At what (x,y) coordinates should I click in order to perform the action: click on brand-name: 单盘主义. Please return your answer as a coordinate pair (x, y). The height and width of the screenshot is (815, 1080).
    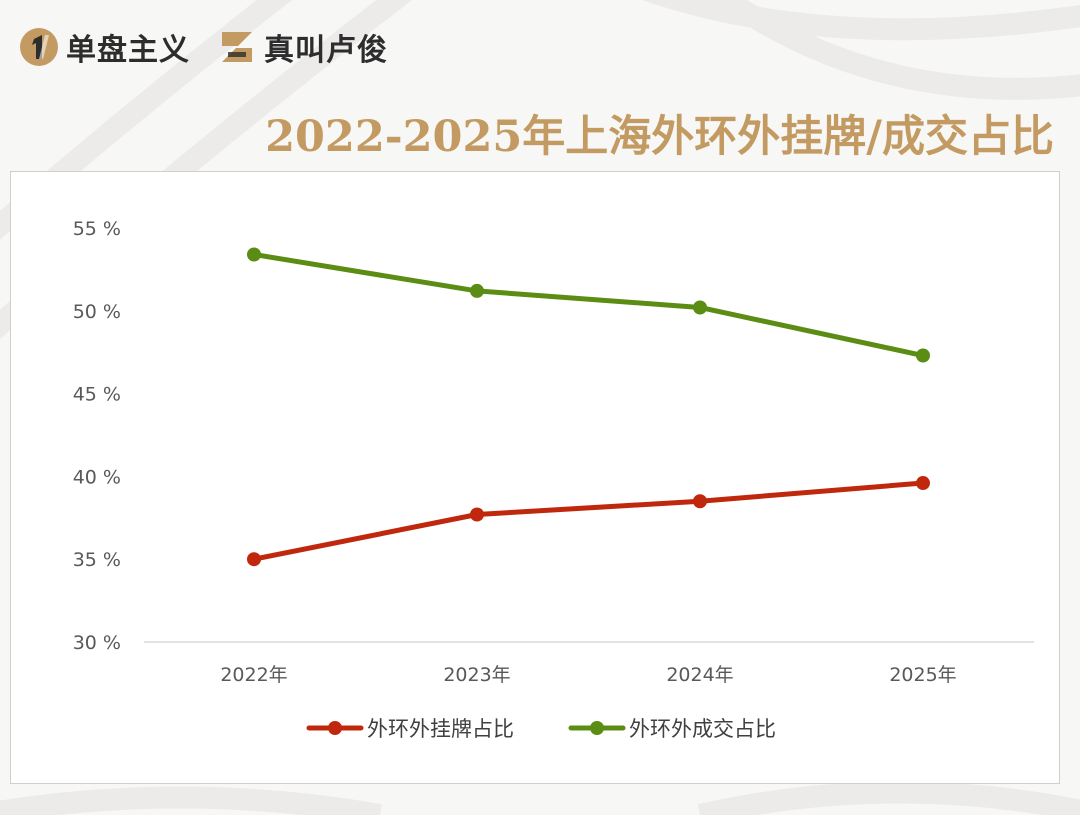
    Looking at the image, I should click on (128, 50).